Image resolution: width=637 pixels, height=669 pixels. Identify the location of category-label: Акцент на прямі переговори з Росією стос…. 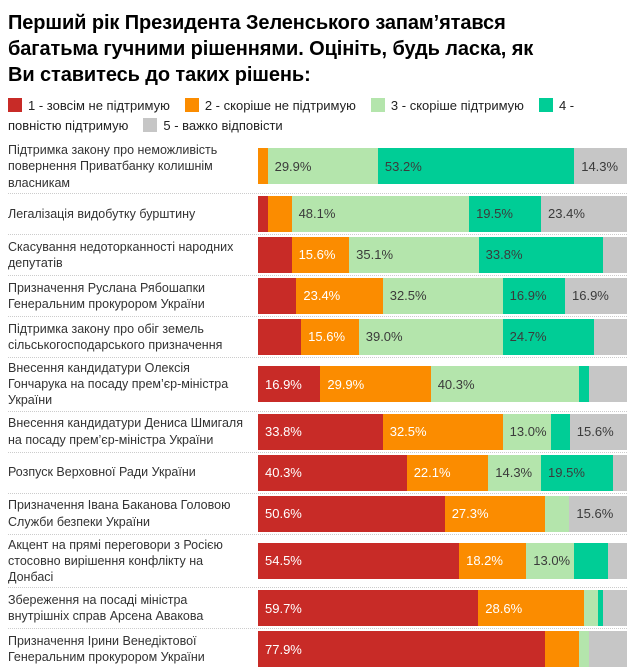
(115, 561).